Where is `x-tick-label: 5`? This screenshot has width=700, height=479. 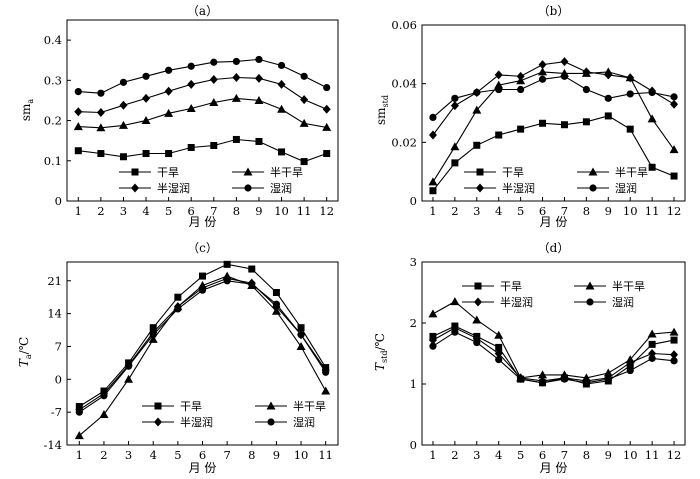
x-tick-label: 5 is located at coordinates (520, 455).